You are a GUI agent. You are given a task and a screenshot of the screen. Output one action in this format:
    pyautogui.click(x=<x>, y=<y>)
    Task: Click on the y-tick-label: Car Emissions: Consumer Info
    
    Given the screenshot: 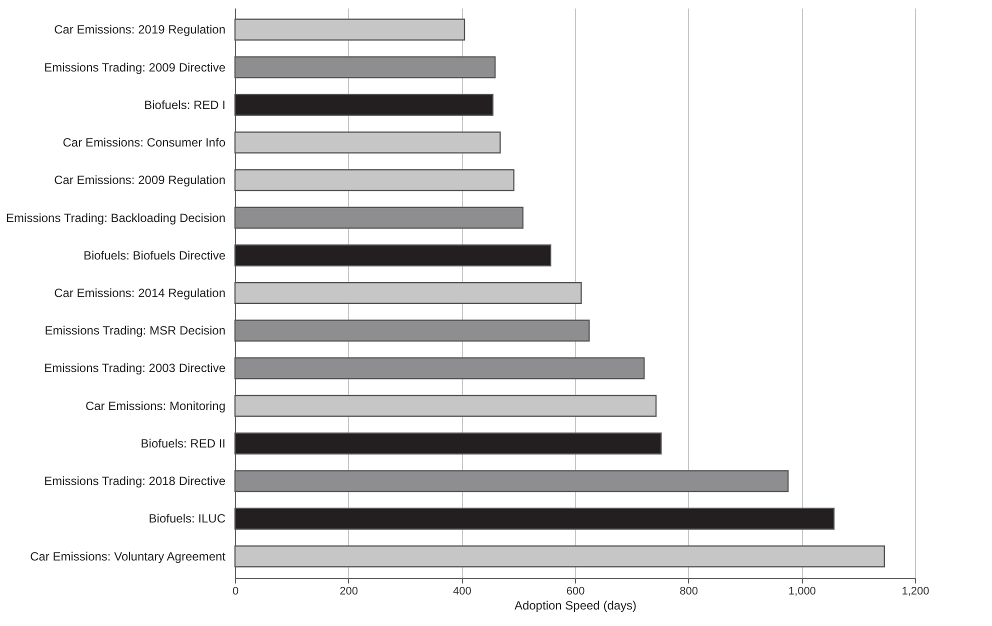 What is the action you would take?
    pyautogui.click(x=144, y=143)
    